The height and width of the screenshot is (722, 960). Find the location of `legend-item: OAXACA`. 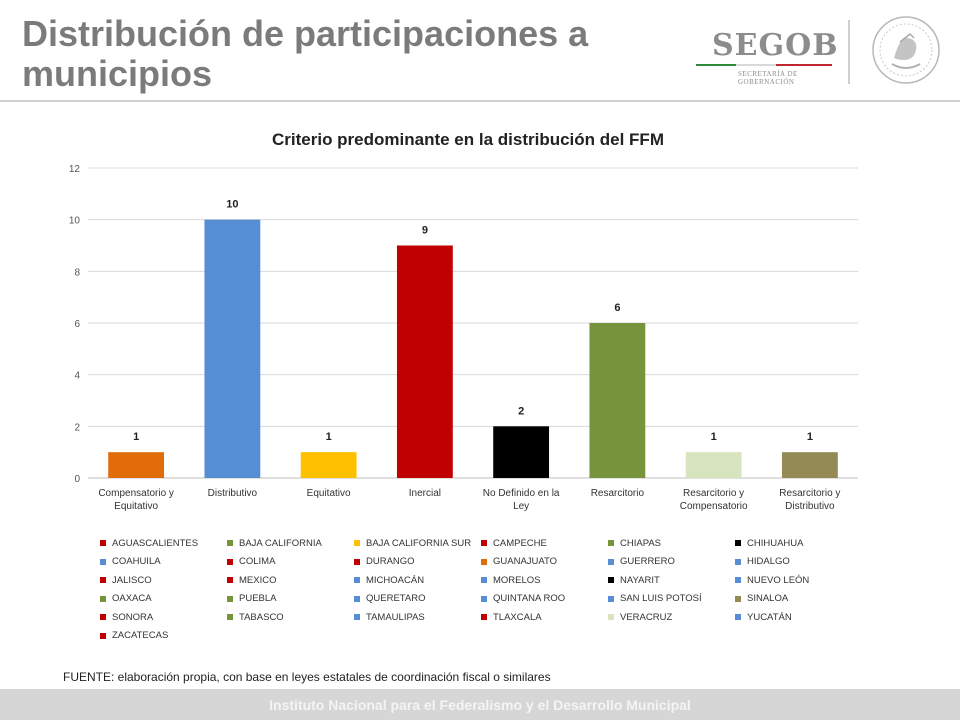

legend-item: OAXACA is located at coordinates (126, 599).